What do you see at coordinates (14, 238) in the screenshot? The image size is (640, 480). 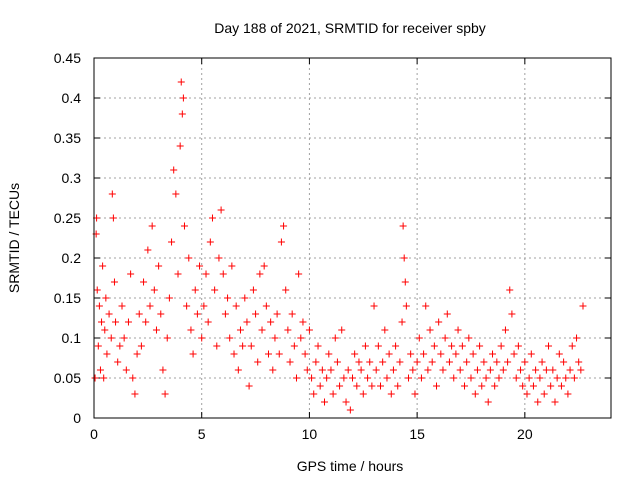 I see `y-axis-label: SRMTID / TECUs` at bounding box center [14, 238].